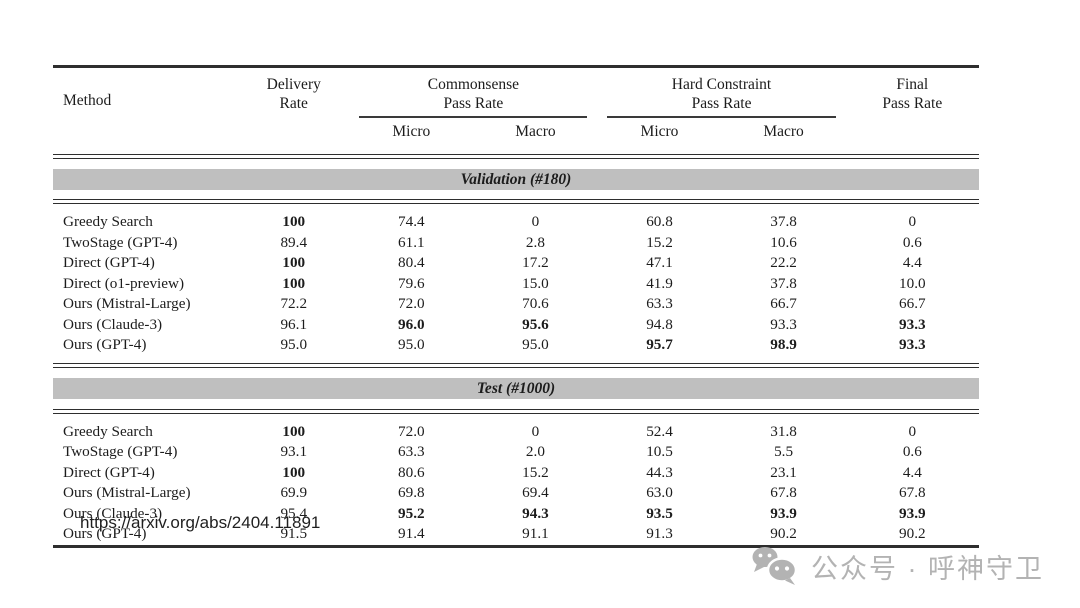  What do you see at coordinates (516, 263) in the screenshot?
I see `table-row: Direct (GPT-4) 100 80.4 17.2 47.1 22.2 4.4` at bounding box center [516, 263].